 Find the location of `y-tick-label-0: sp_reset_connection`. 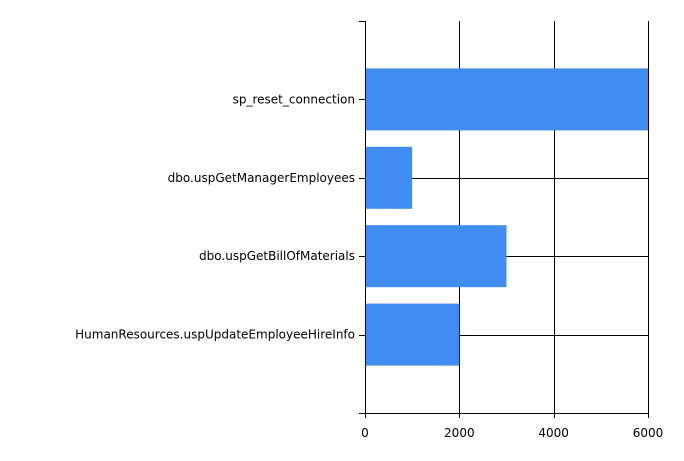

y-tick-label-0: sp_reset_connection is located at coordinates (294, 99).